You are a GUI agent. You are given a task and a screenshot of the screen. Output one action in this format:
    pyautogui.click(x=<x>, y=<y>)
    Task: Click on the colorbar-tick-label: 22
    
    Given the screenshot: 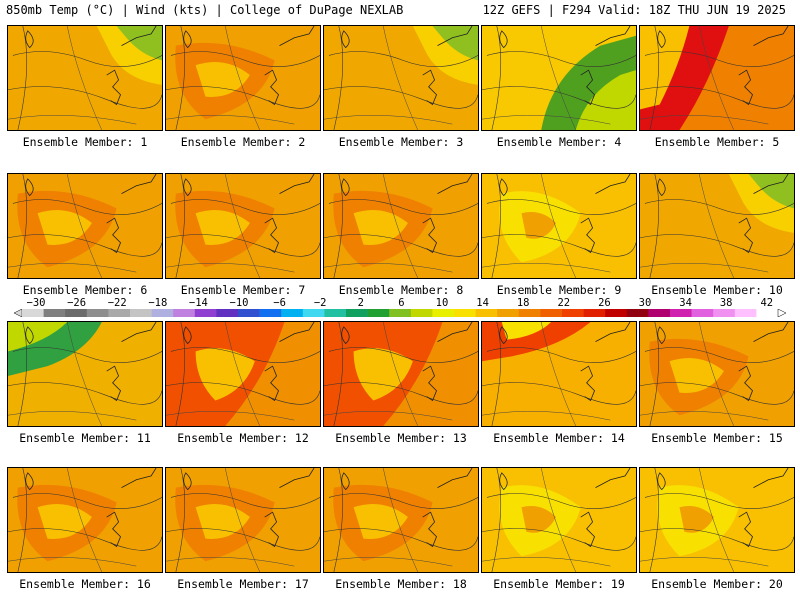 What is the action you would take?
    pyautogui.click(x=564, y=303)
    